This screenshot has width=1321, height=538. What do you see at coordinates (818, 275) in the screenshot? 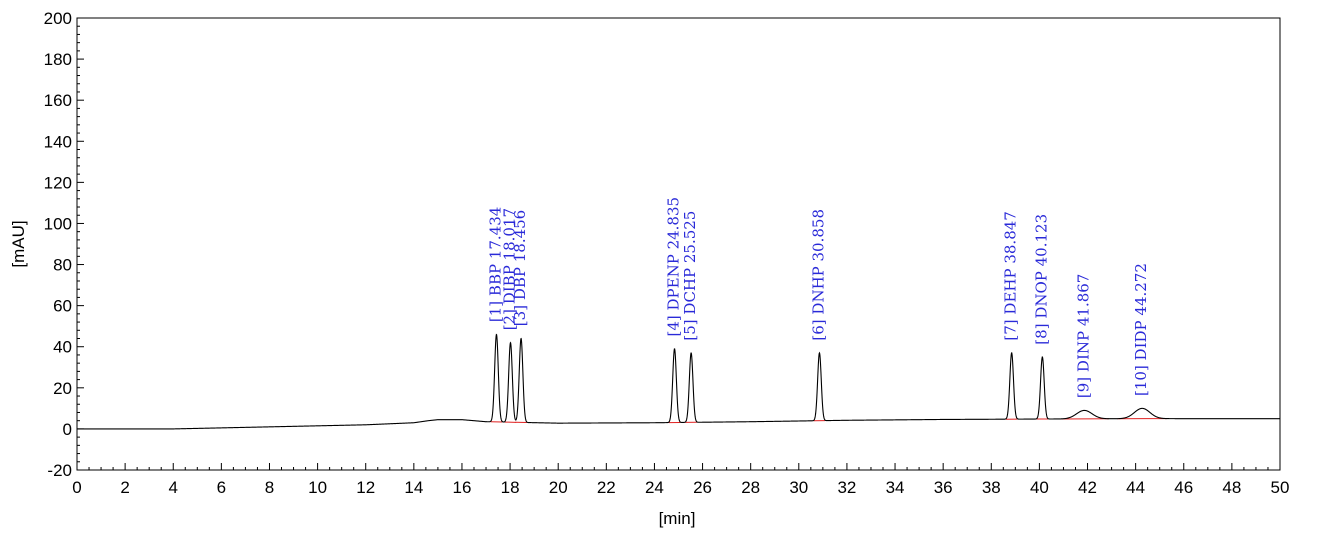
I see `peak-label: [6] DNHP 30.858` at bounding box center [818, 275].